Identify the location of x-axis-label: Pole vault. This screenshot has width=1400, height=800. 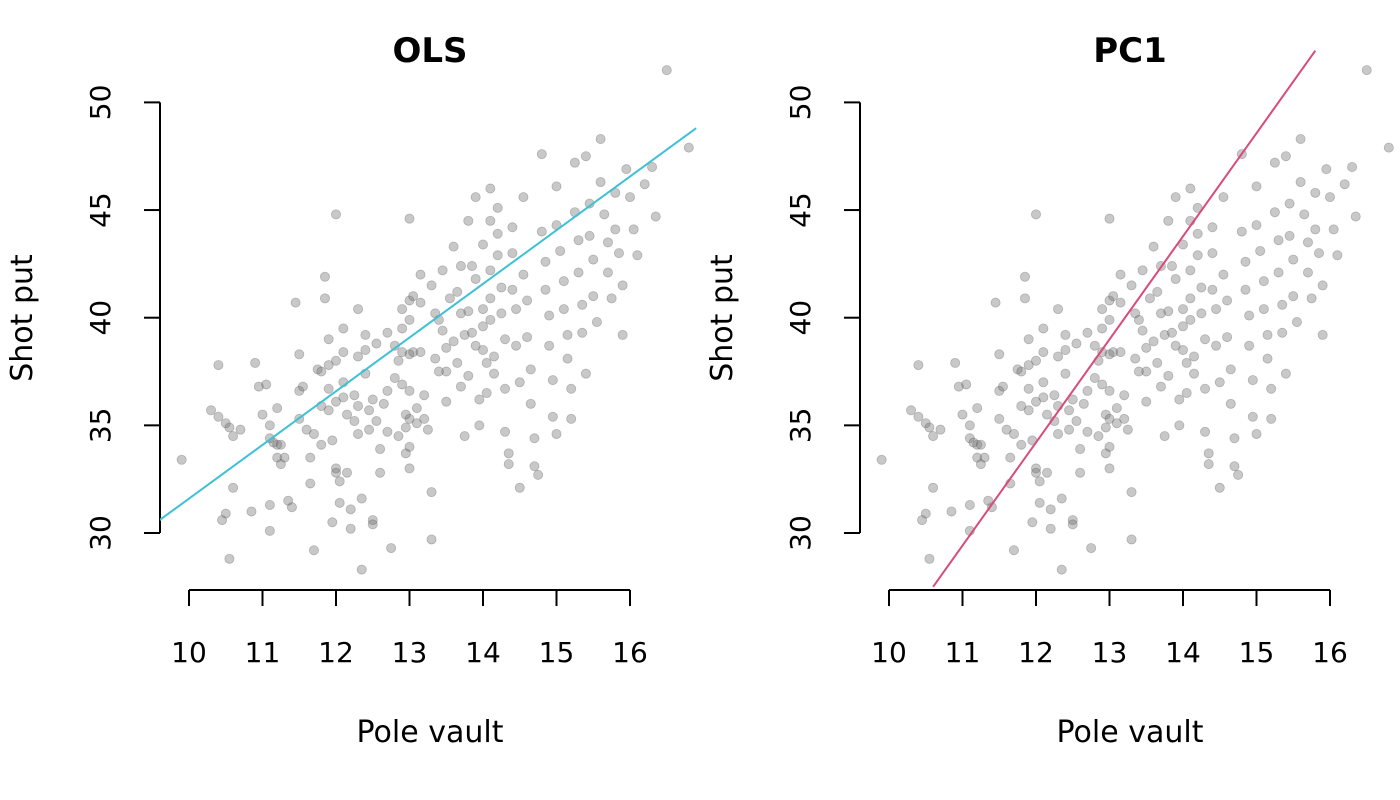
(1130, 732).